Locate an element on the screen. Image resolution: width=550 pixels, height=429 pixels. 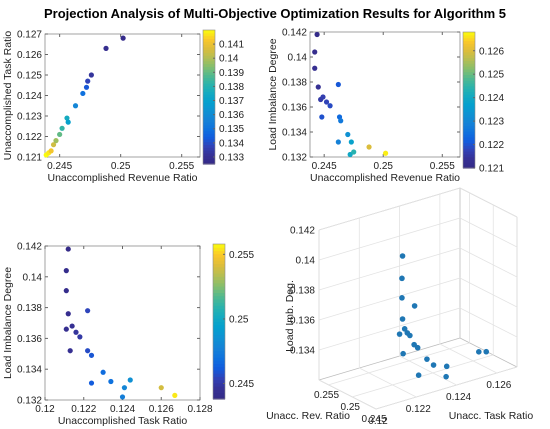
y-axis-label: Unacc. Task Ratio is located at coordinates (491, 416).